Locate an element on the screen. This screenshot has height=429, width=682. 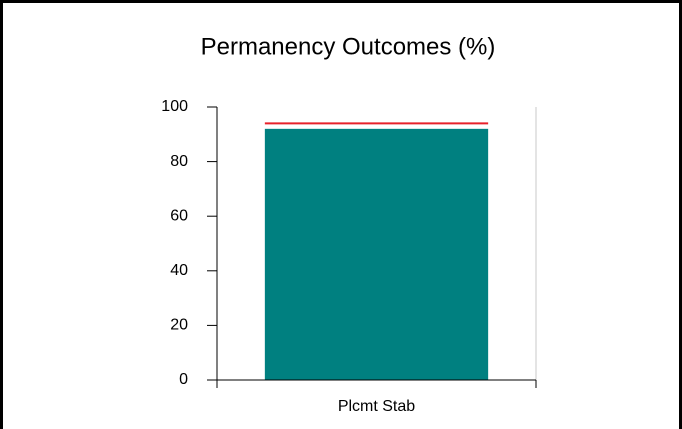
x-tick-label: Plcmt Stab is located at coordinates (376, 406).